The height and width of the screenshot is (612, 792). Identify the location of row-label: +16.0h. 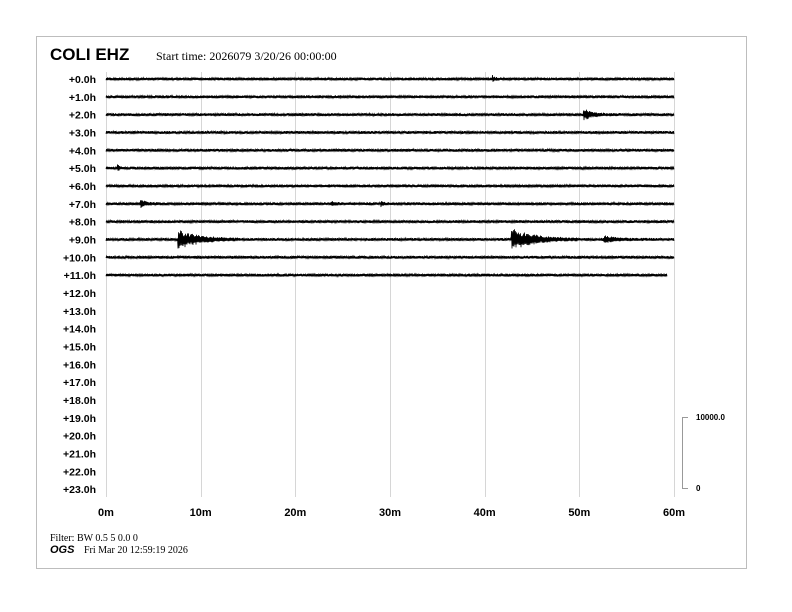
(79, 365).